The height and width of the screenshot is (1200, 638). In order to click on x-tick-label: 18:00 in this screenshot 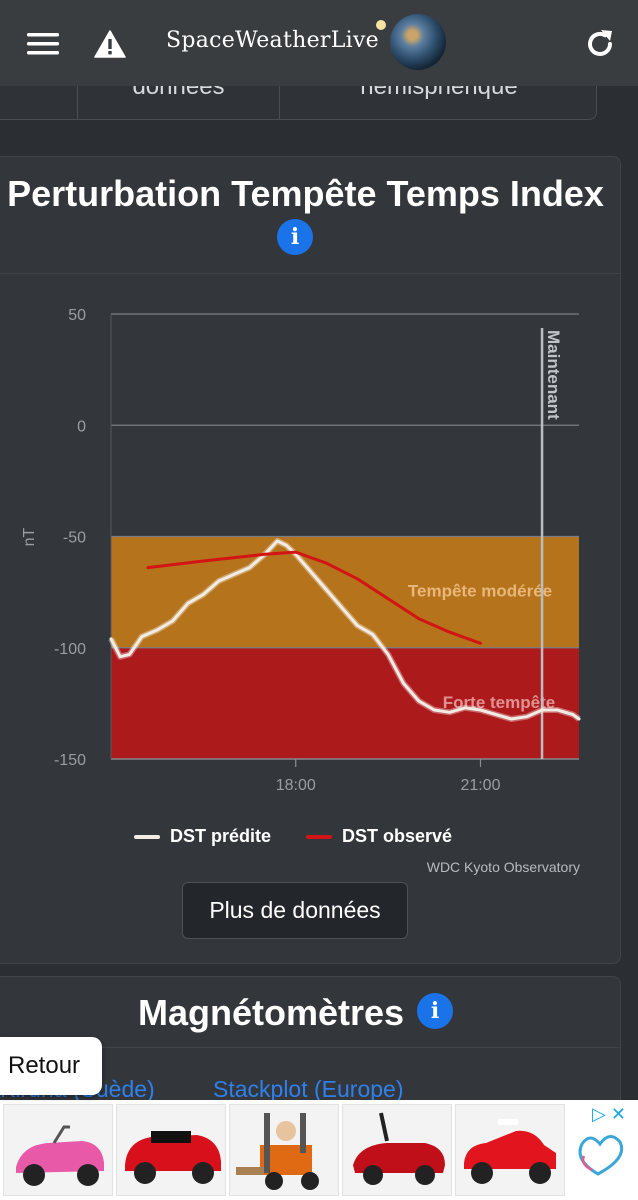, I will do `click(296, 785)`.